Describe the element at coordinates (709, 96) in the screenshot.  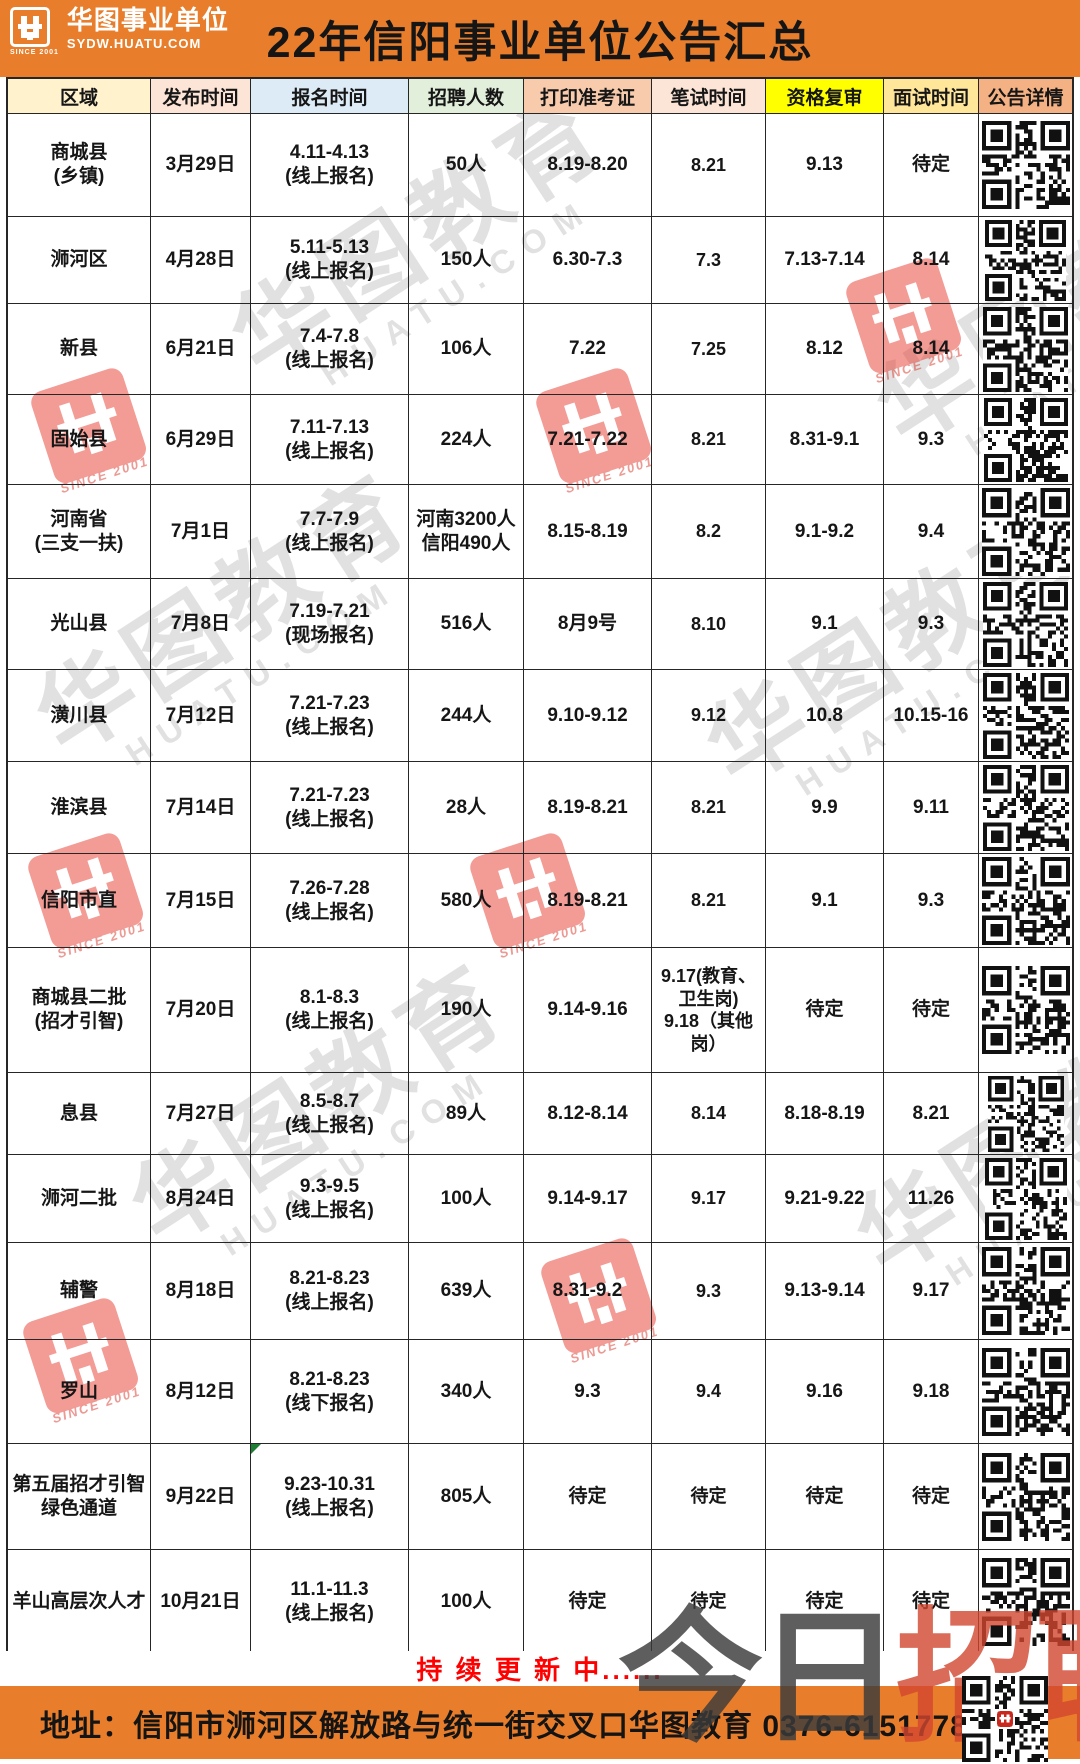
I see `column-header: 笔试时间` at that location.